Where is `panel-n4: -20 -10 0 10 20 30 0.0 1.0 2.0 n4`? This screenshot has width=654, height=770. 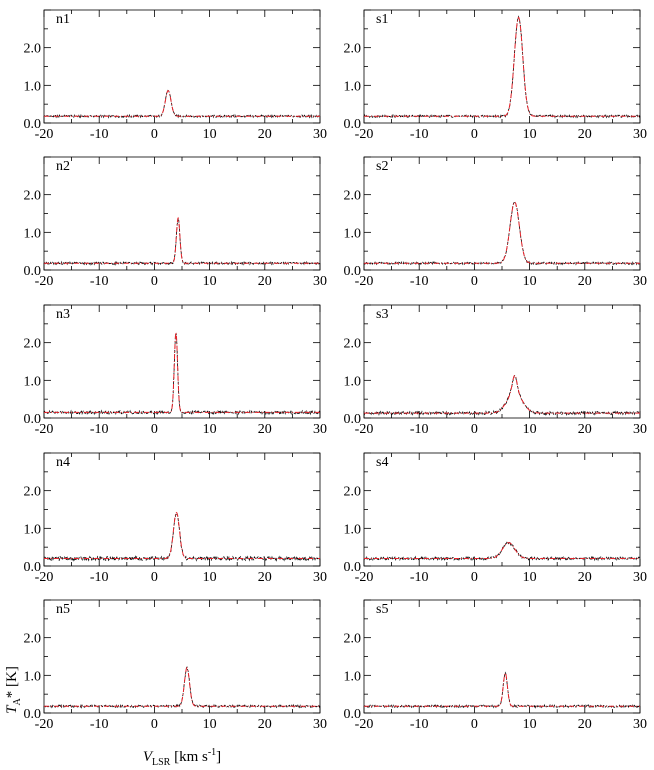 panel-n4: -20 -10 0 10 20 30 0.0 1.0 2.0 n4 is located at coordinates (175, 518).